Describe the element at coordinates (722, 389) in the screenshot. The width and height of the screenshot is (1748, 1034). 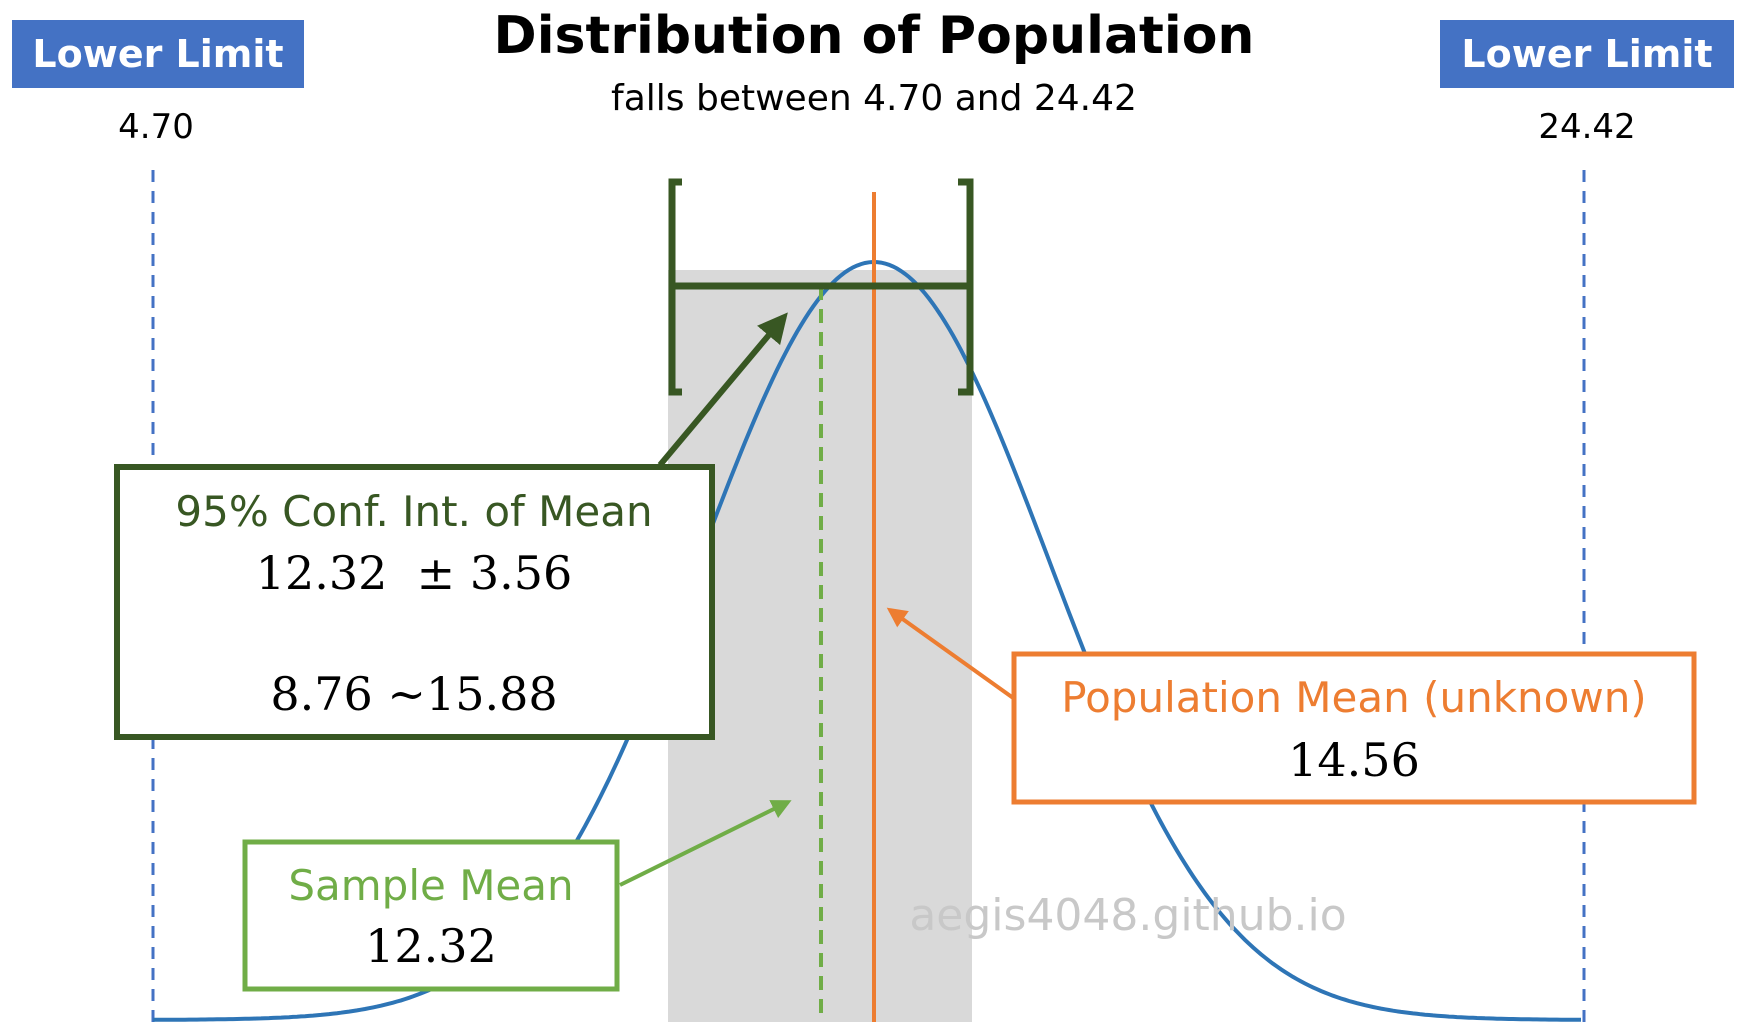
I see `ci-arrow` at that location.